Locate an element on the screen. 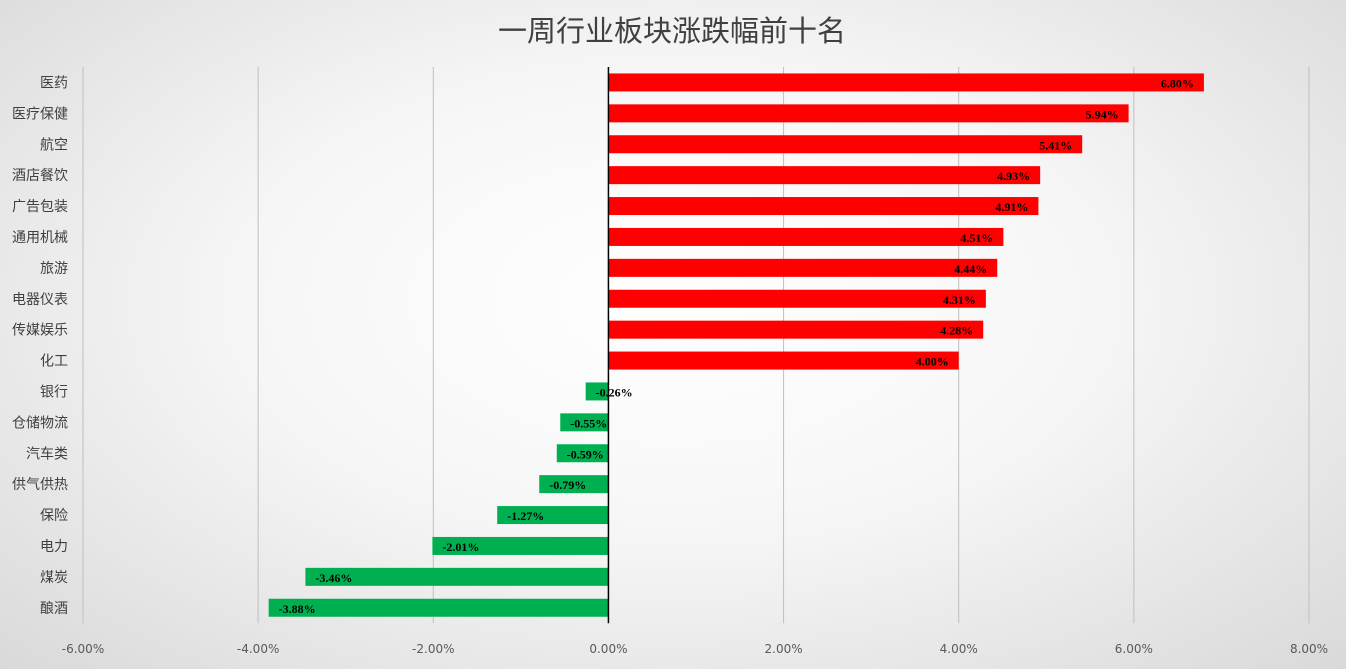  category-label: 酒店餐饮 is located at coordinates (40, 176).